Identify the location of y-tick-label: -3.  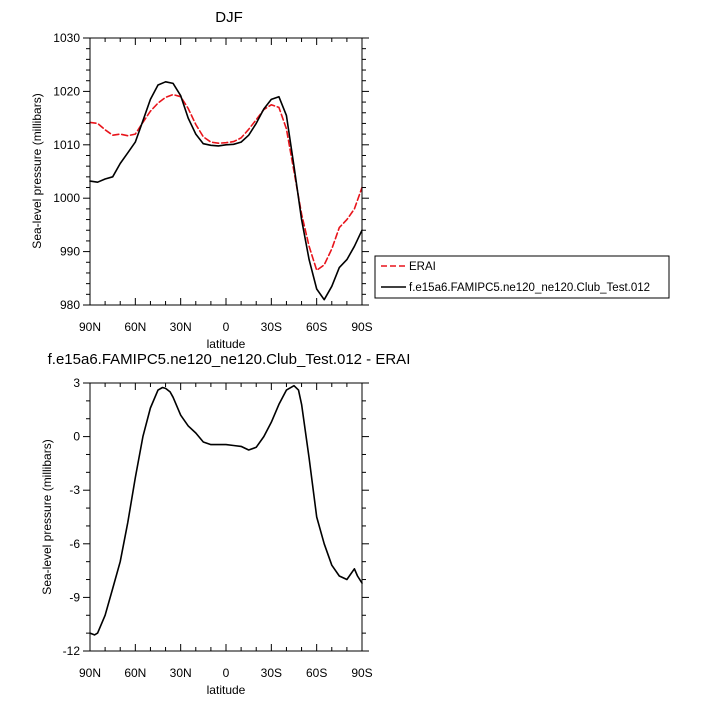
(74, 490).